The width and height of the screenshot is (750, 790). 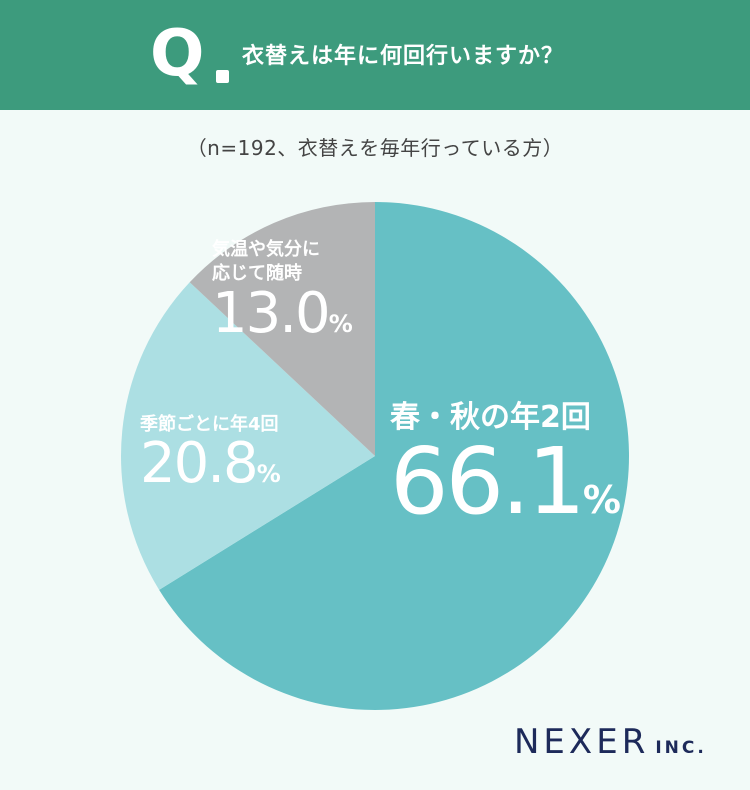 What do you see at coordinates (271, 313) in the screenshot?
I see `slice-value-as-needed: 13.0` at bounding box center [271, 313].